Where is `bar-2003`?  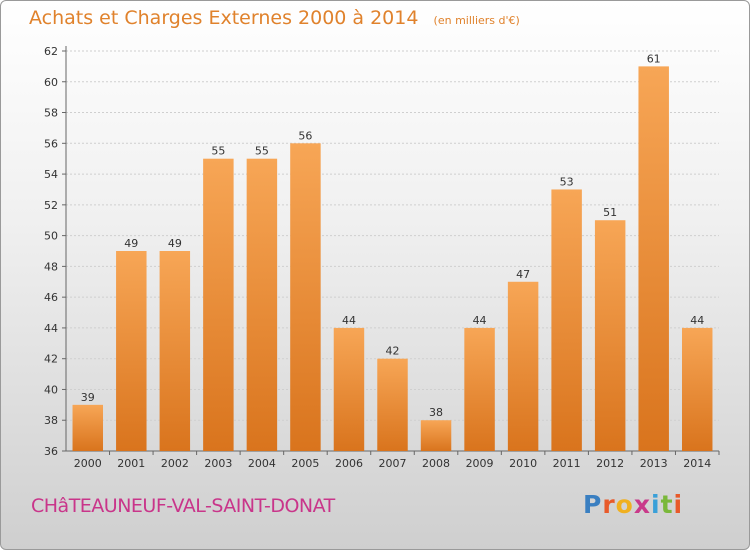 bar-2003 is located at coordinates (218, 304).